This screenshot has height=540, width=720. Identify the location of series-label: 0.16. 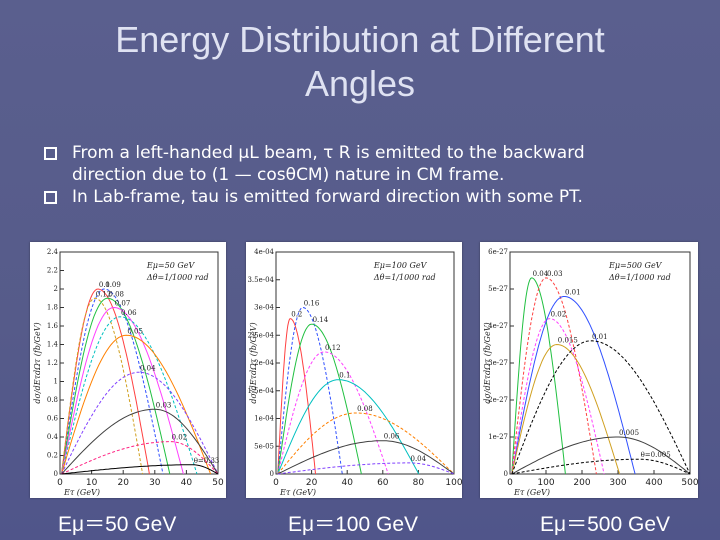
(312, 304).